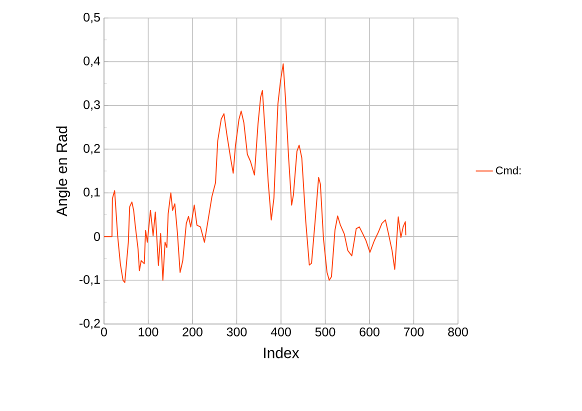 This screenshot has width=582, height=411. I want to click on legend-label: Cmd:, so click(508, 170).